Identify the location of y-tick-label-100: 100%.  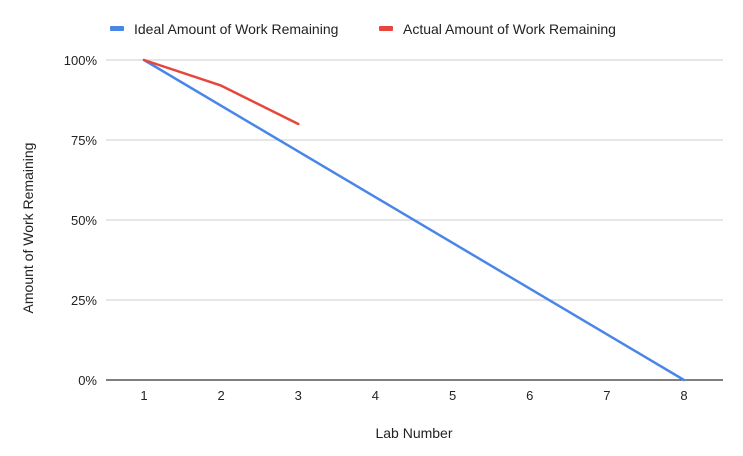
(81, 60).